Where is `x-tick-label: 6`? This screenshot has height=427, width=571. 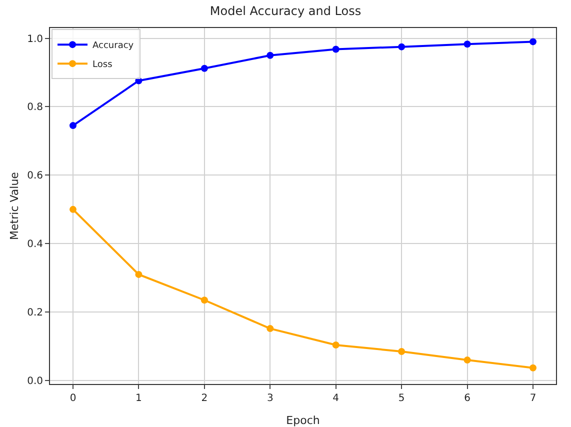
x-tick-label: 6 is located at coordinates (467, 398).